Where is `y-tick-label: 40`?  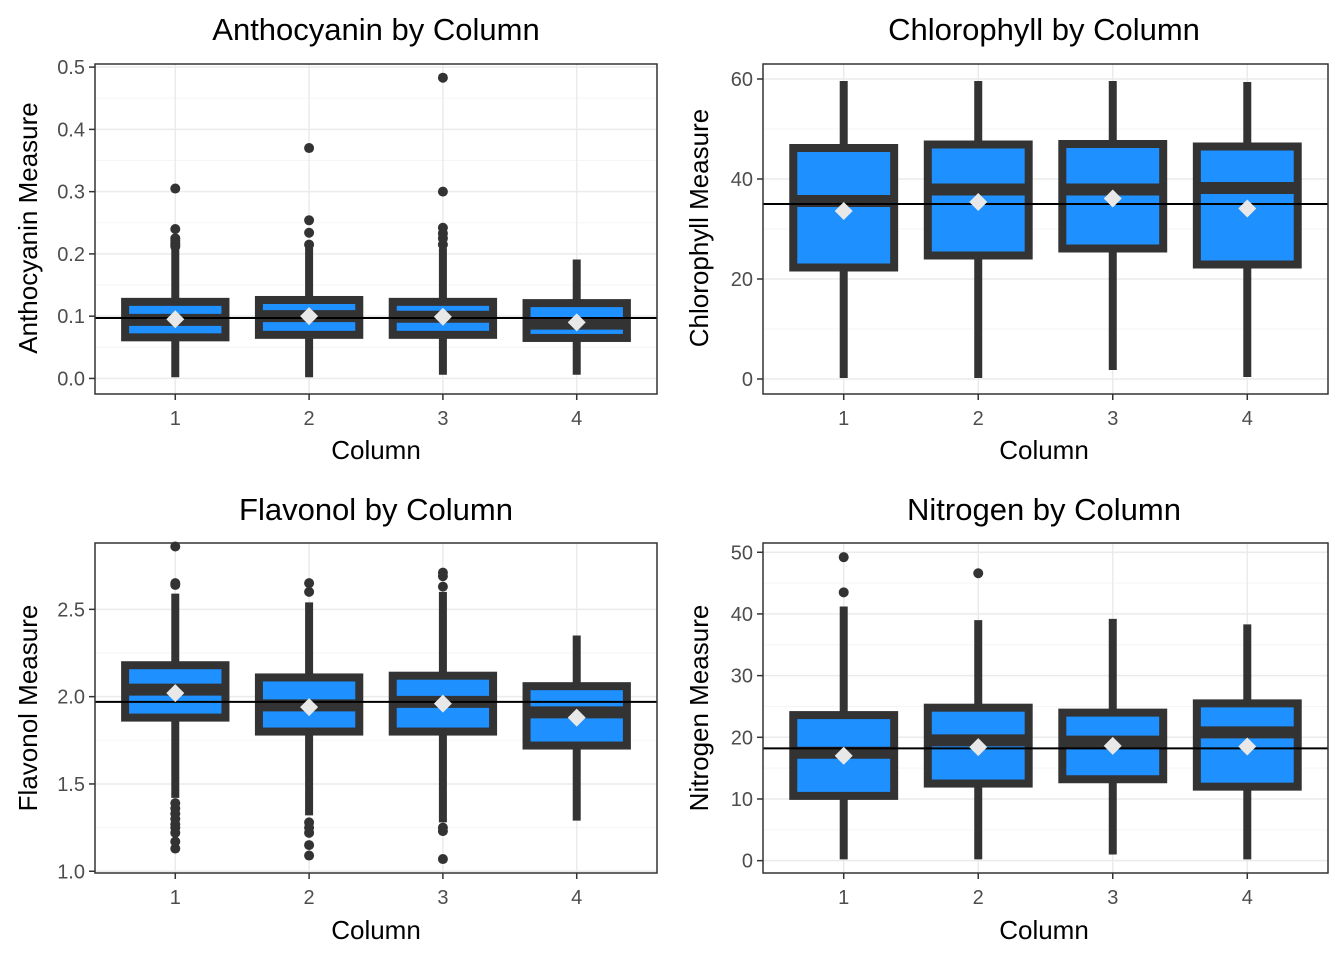
y-tick-label: 40 is located at coordinates (742, 615).